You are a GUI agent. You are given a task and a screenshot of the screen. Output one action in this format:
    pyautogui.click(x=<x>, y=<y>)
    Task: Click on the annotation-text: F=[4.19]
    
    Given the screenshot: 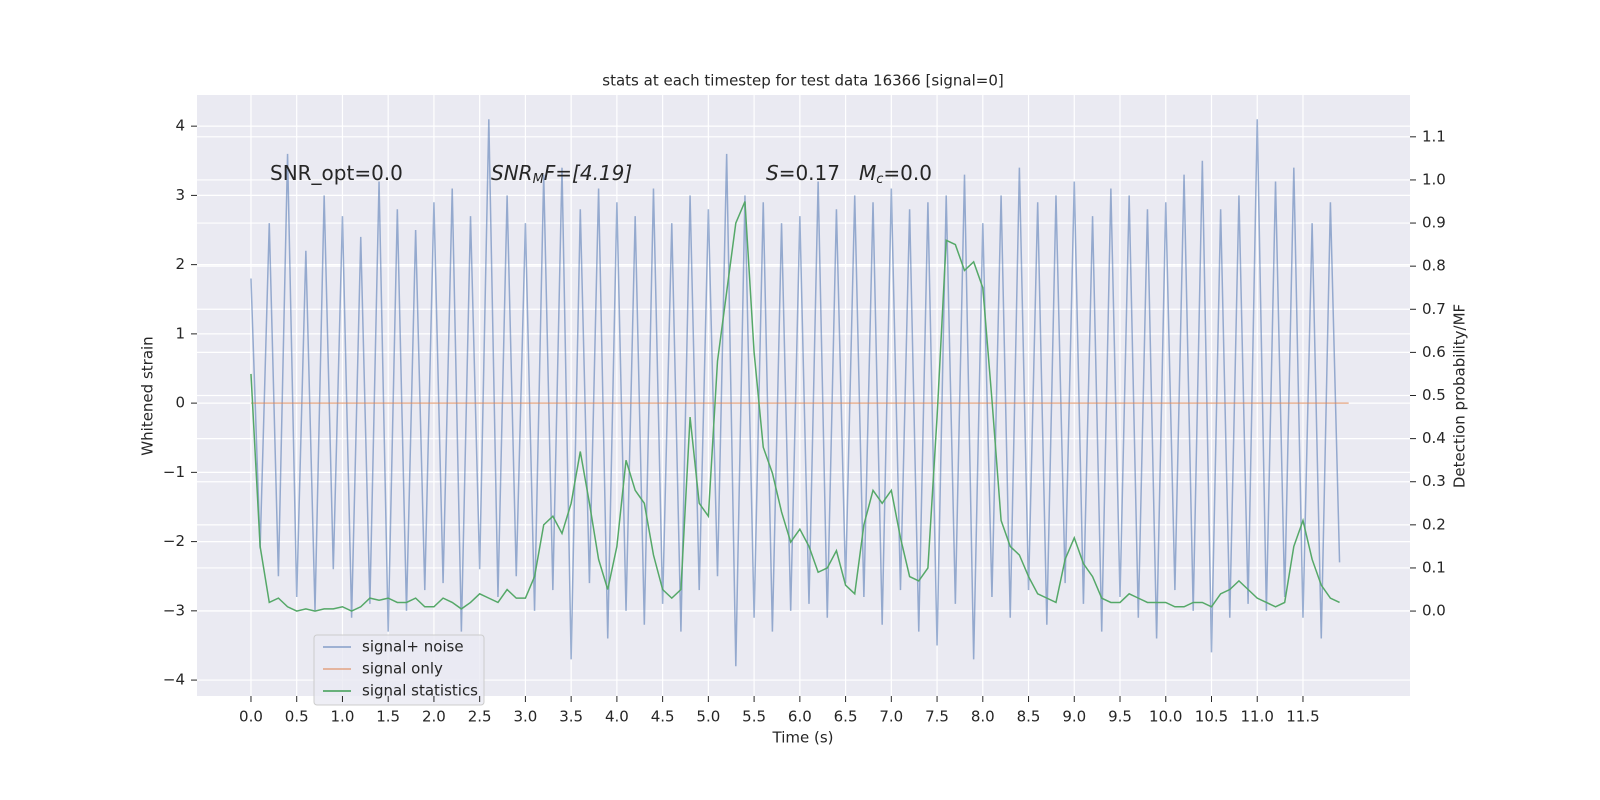 What is the action you would take?
    pyautogui.click(x=588, y=173)
    